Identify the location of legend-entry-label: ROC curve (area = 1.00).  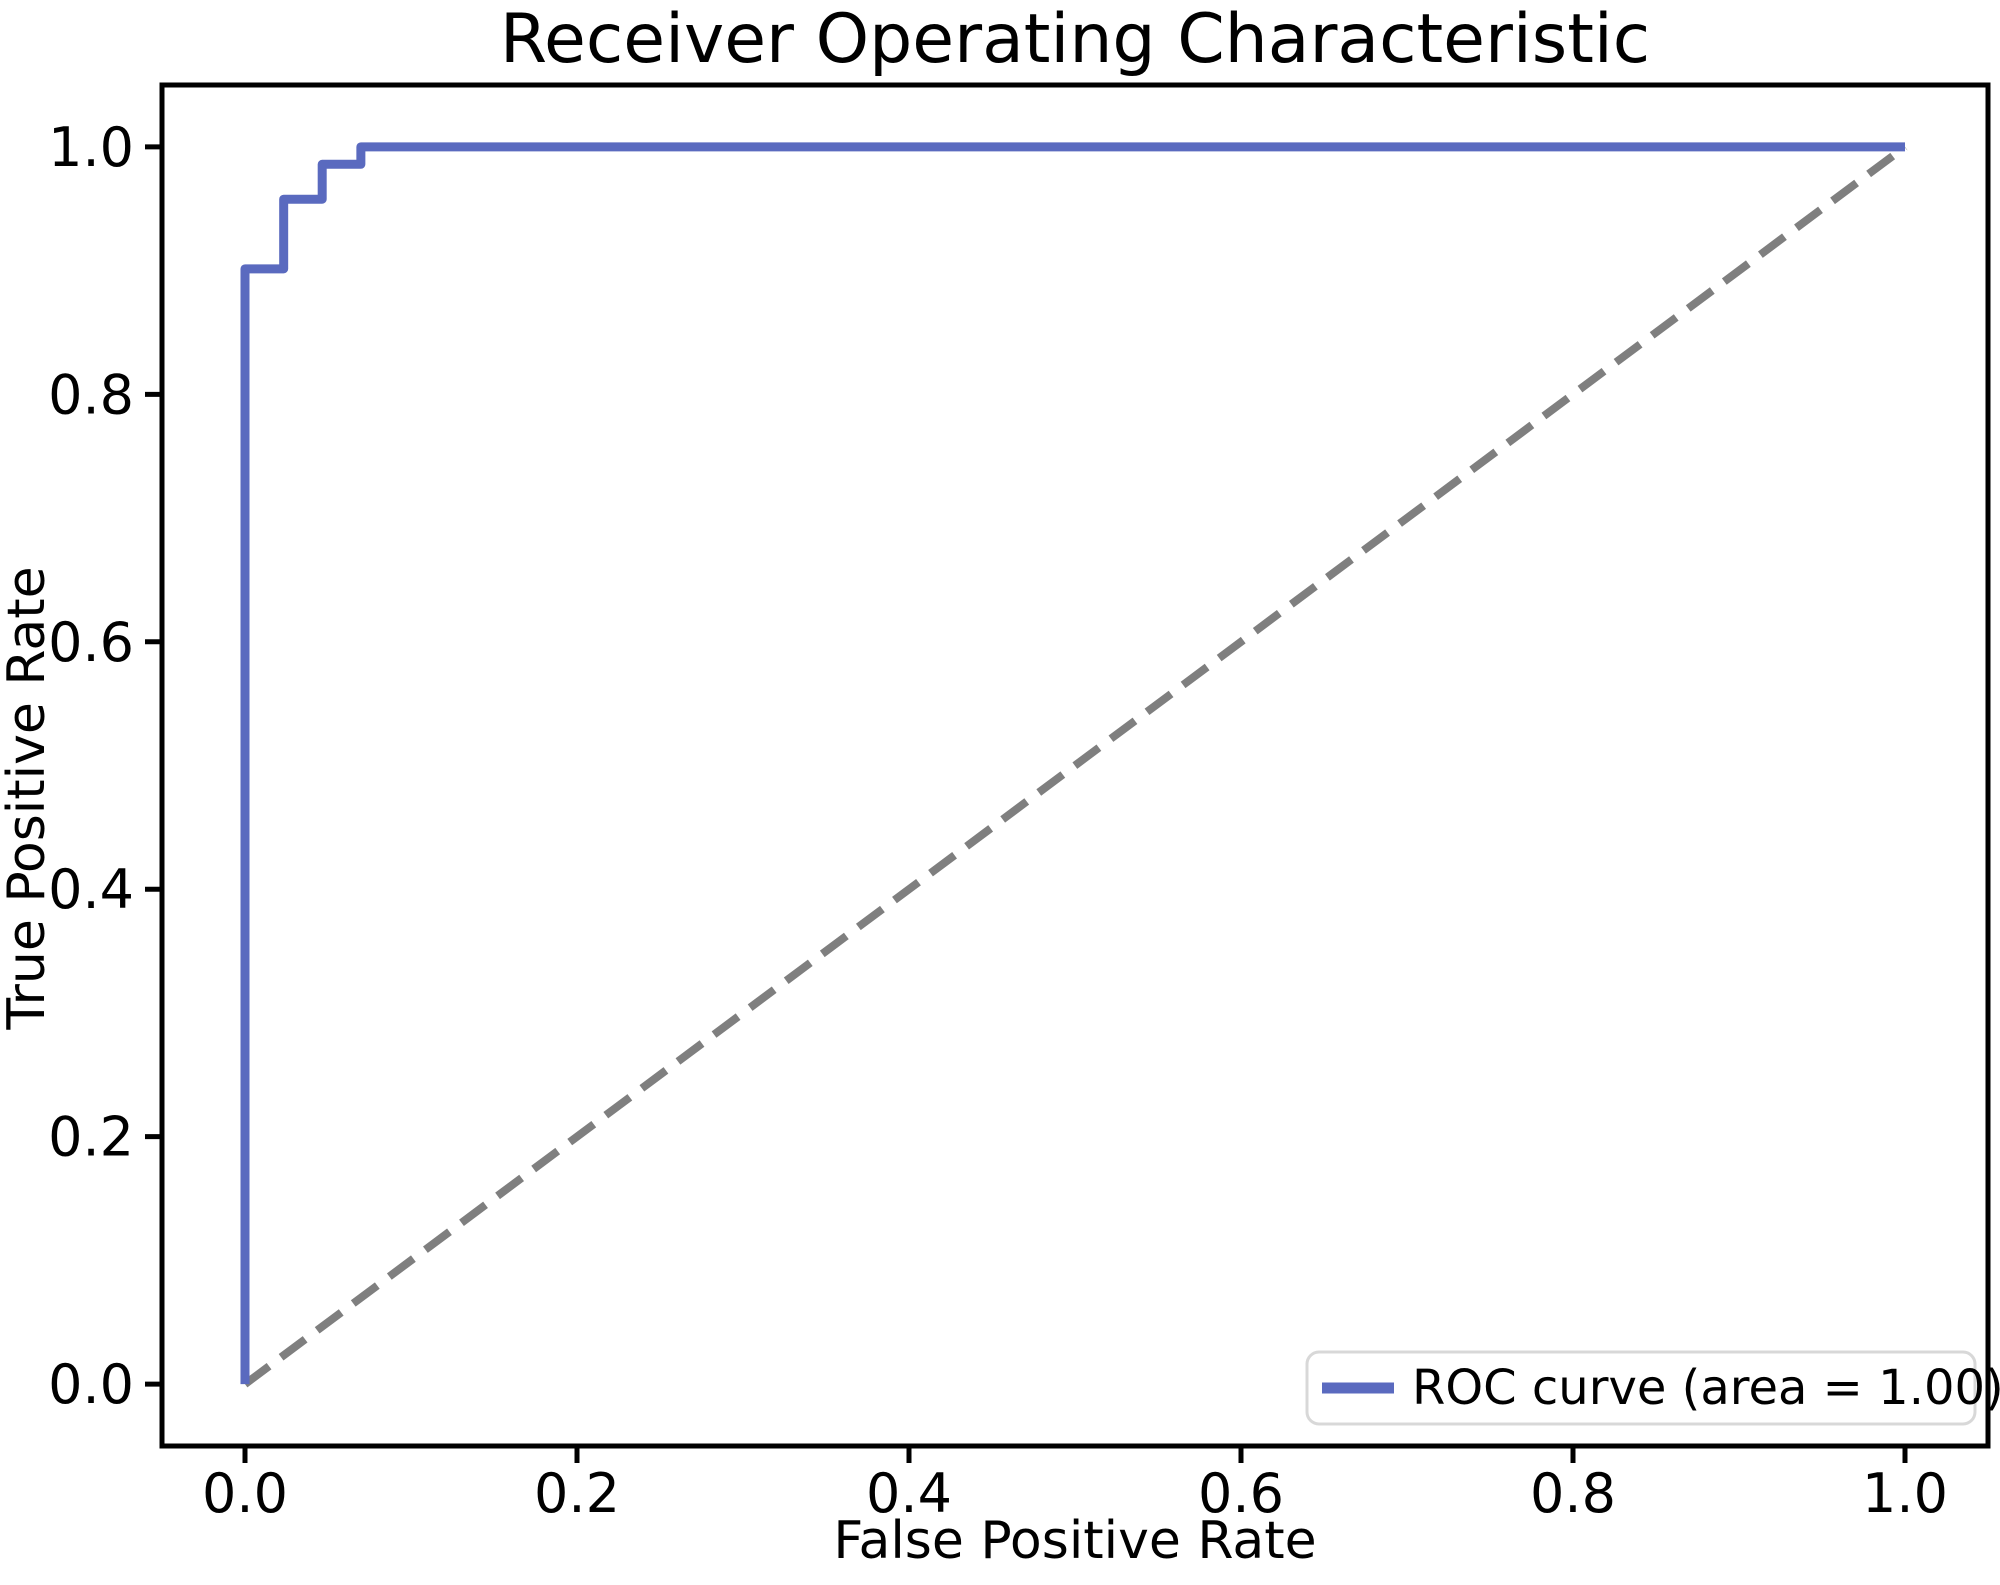
(1706, 1388).